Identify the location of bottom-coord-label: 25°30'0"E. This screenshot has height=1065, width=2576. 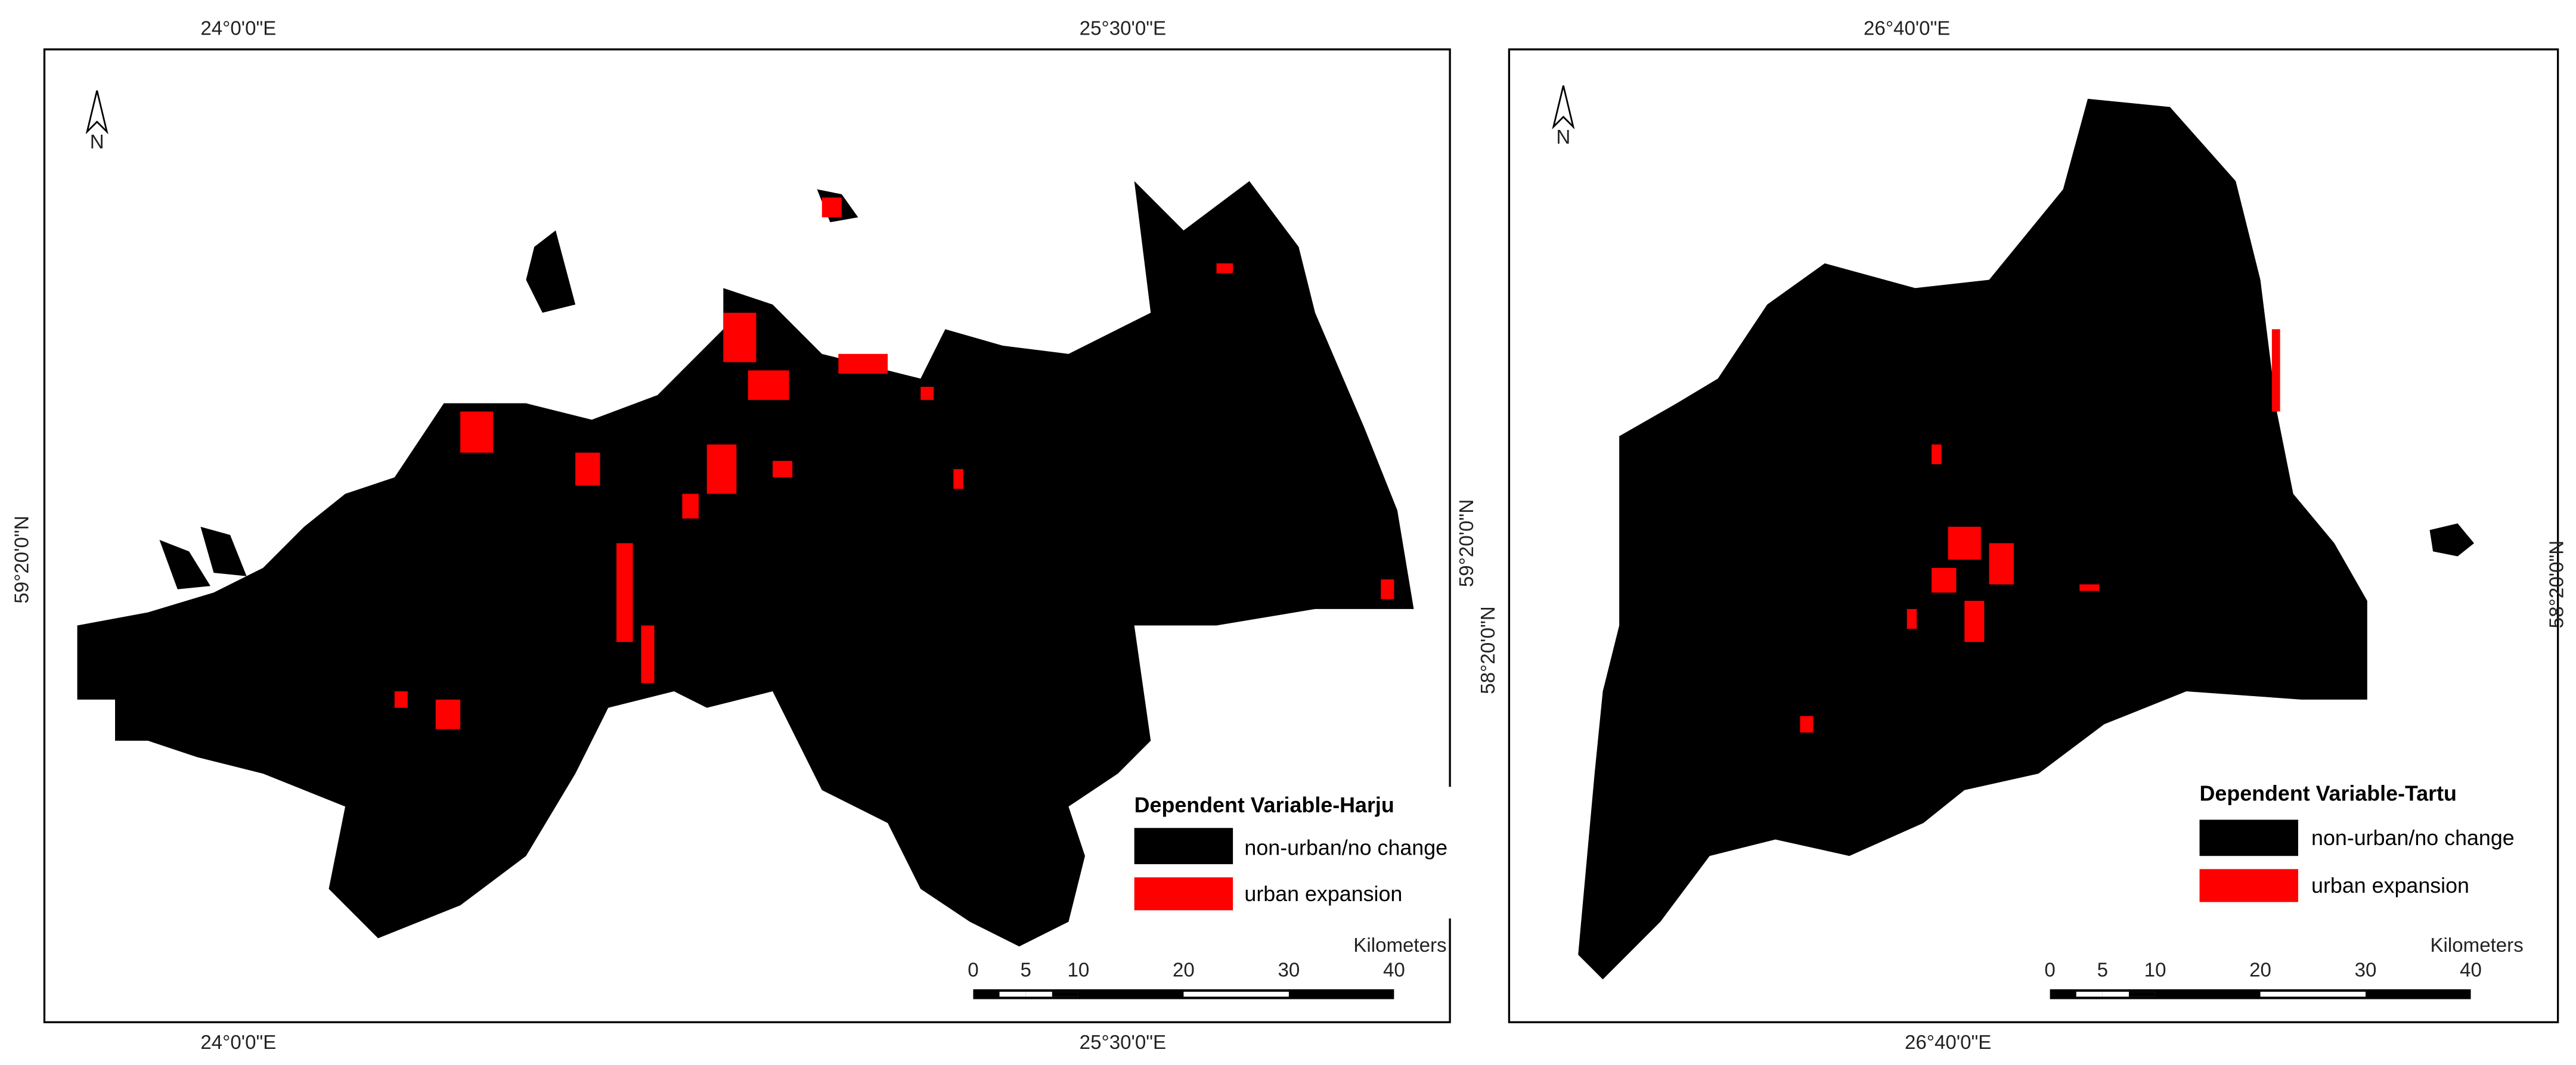
(1123, 1043).